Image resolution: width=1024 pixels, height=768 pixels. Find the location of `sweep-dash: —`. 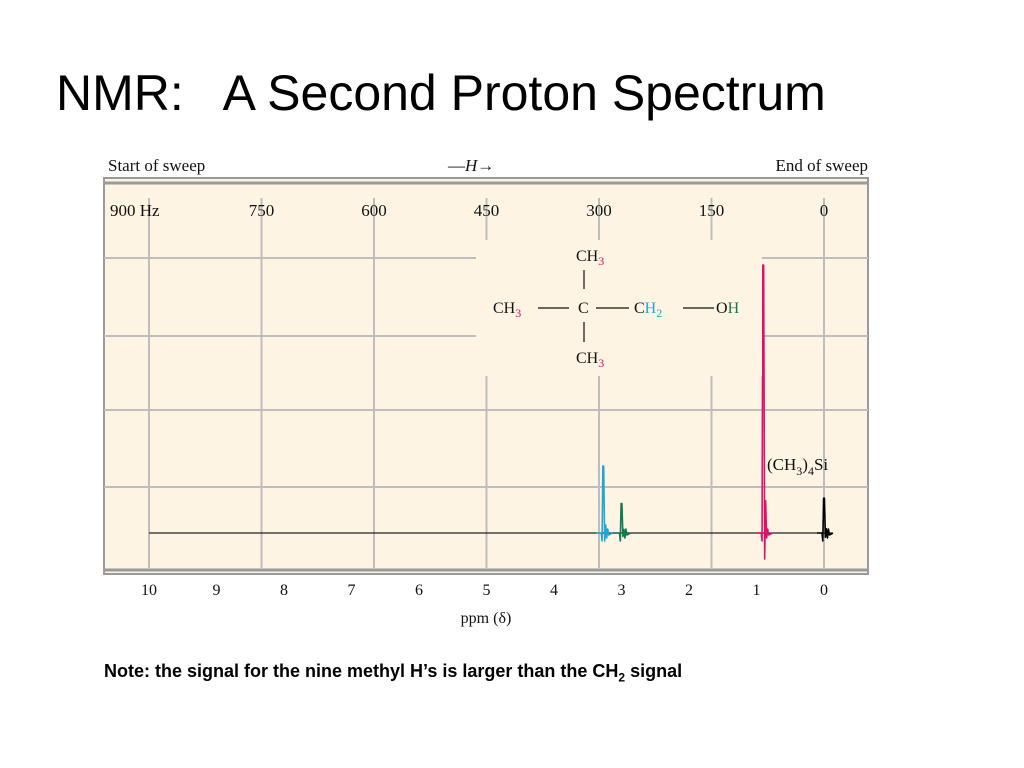

sweep-dash: — is located at coordinates (456, 165).